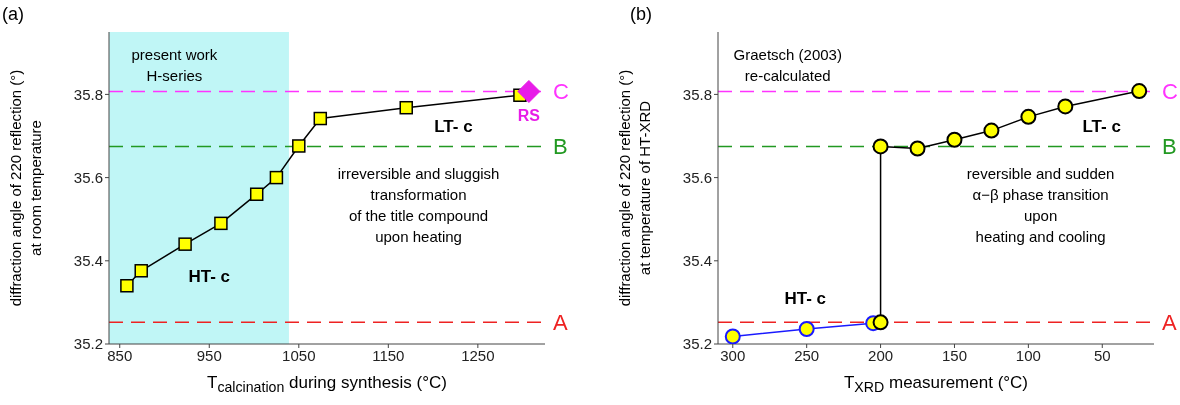 This screenshot has height=405, width=1180. I want to click on x-tick-label: 950, so click(209, 355).